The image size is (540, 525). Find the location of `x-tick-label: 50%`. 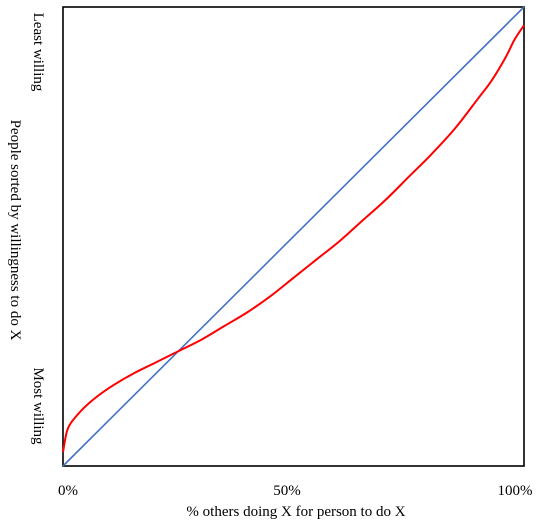

x-tick-label: 50% is located at coordinates (287, 491).